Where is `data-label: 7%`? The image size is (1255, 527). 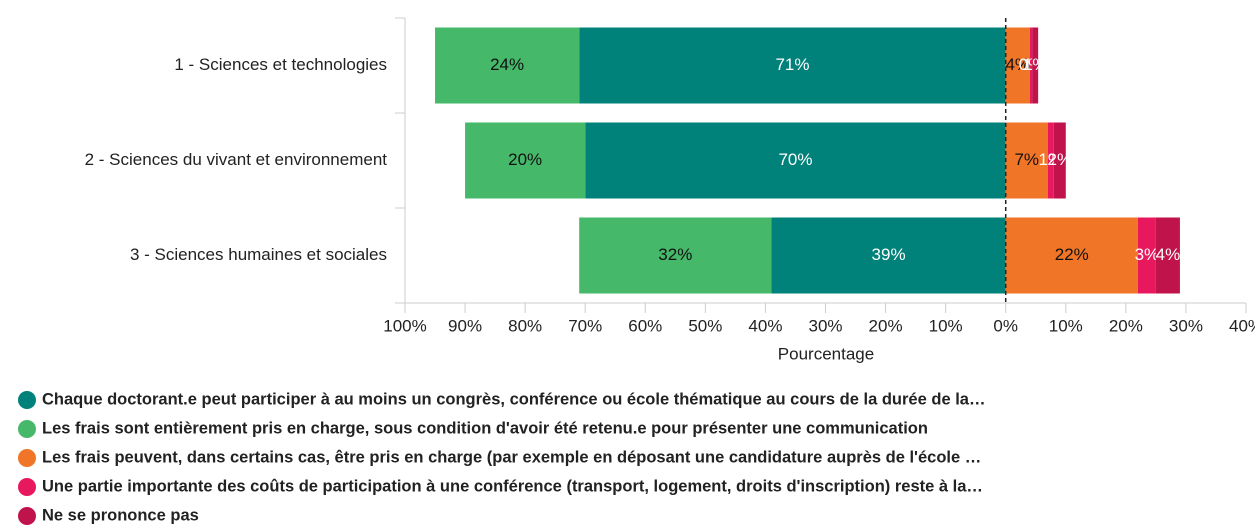 data-label: 7% is located at coordinates (1026, 159).